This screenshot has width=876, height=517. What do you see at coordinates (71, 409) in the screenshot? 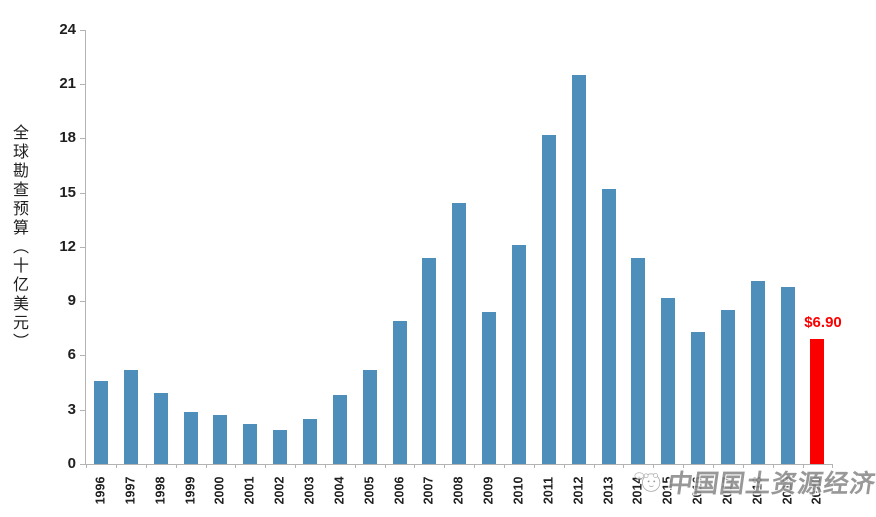
I see `y-tick-label: 3` at bounding box center [71, 409].